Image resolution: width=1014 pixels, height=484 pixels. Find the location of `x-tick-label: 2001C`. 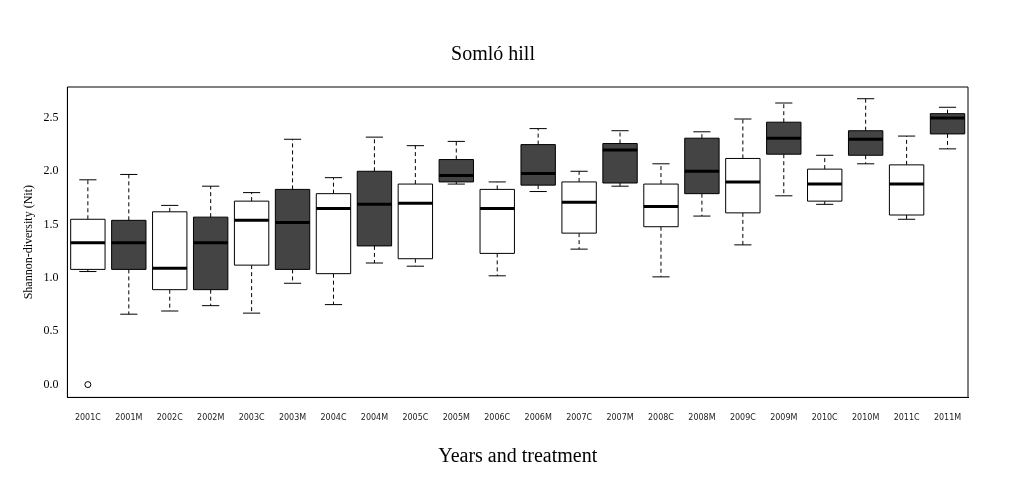

x-tick-label: 2001C is located at coordinates (88, 418).